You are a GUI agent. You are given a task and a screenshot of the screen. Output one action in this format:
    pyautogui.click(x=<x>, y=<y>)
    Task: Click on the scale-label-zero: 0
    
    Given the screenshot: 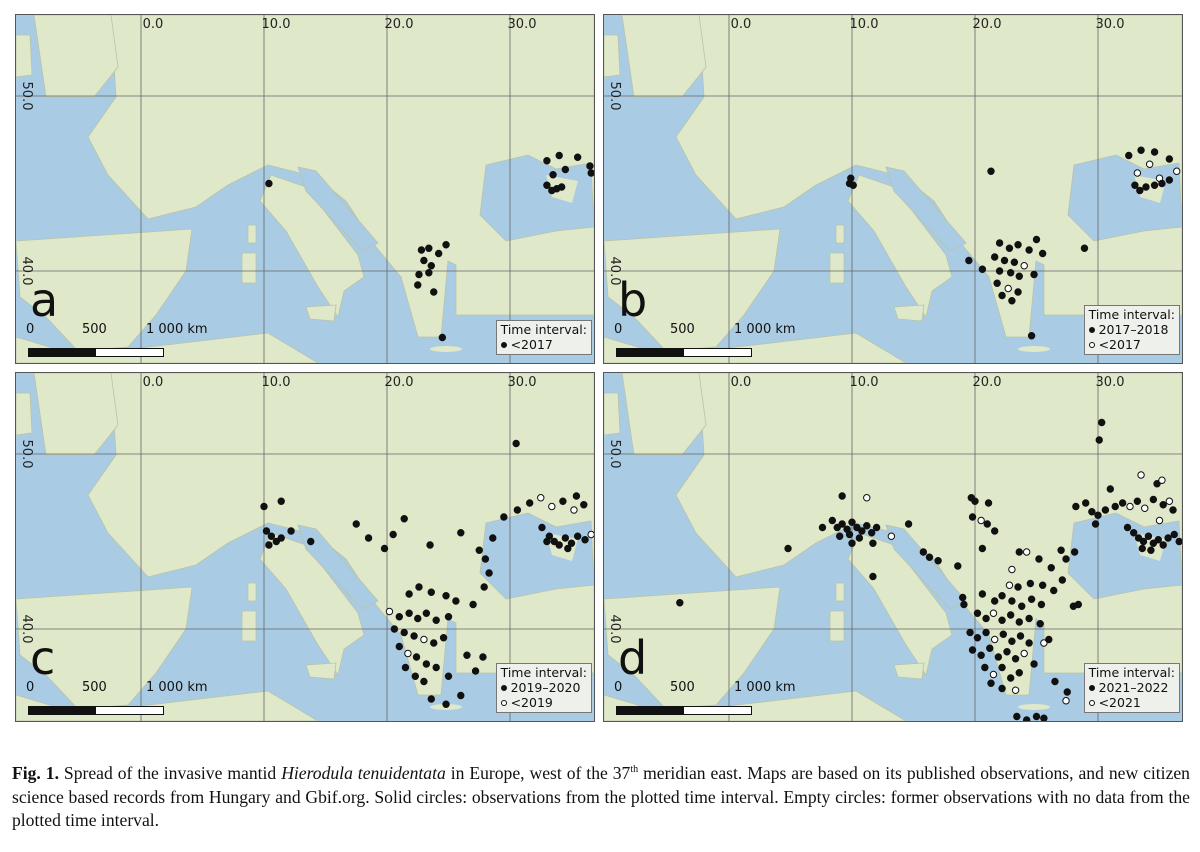 What is the action you would take?
    pyautogui.click(x=30, y=329)
    